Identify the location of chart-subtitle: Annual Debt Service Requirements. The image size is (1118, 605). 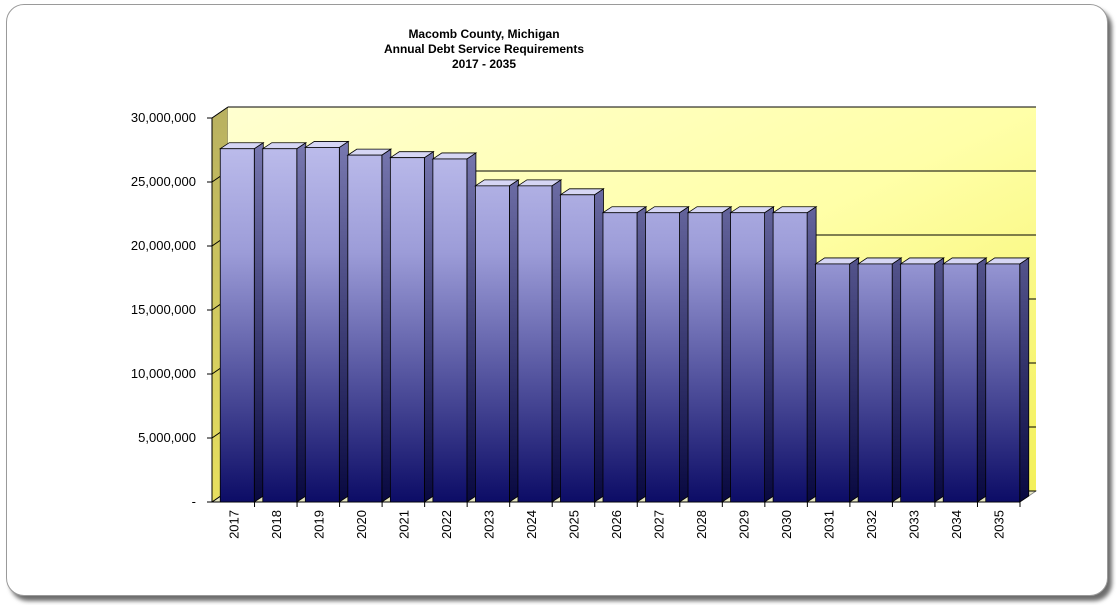
(484, 49).